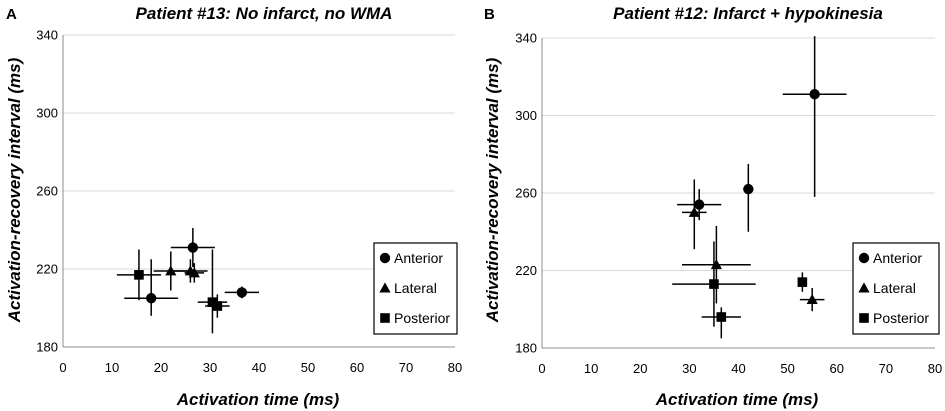  What do you see at coordinates (264, 13) in the screenshot?
I see `chart-title: Patient #13: No infarct, no WMA` at bounding box center [264, 13].